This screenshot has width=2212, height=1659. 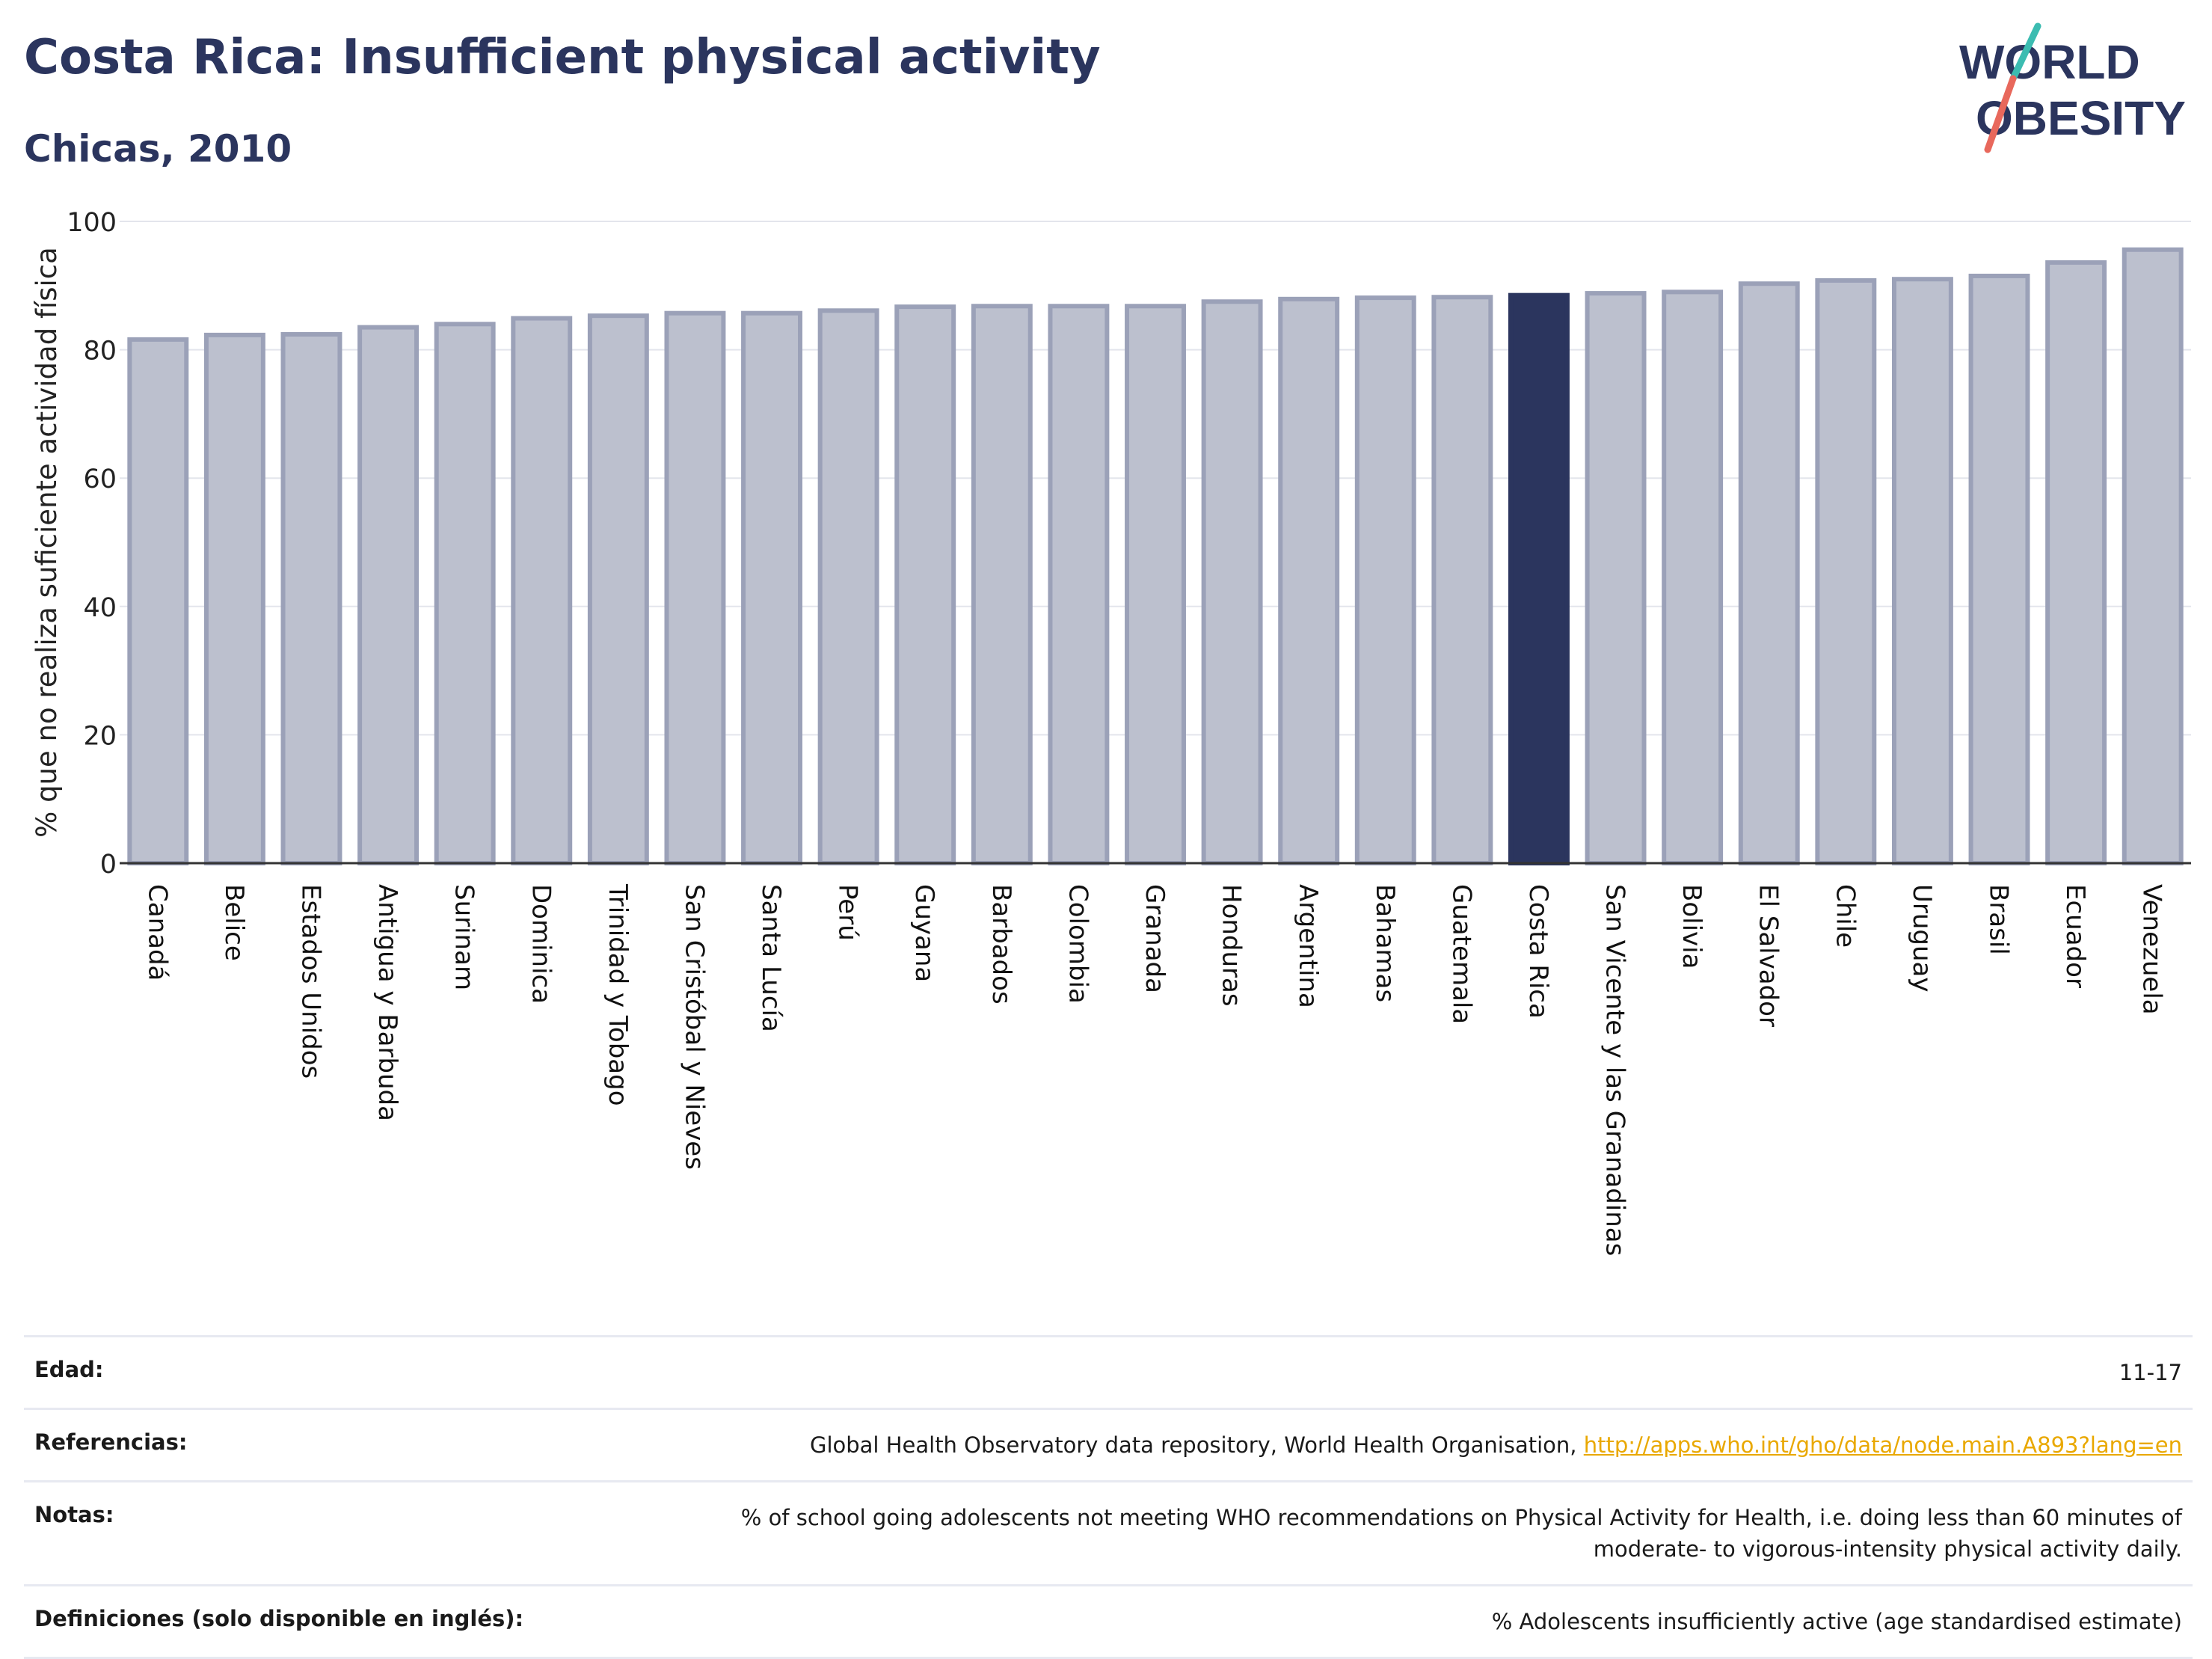 I want to click on y-tick-label: 80, so click(x=100, y=352).